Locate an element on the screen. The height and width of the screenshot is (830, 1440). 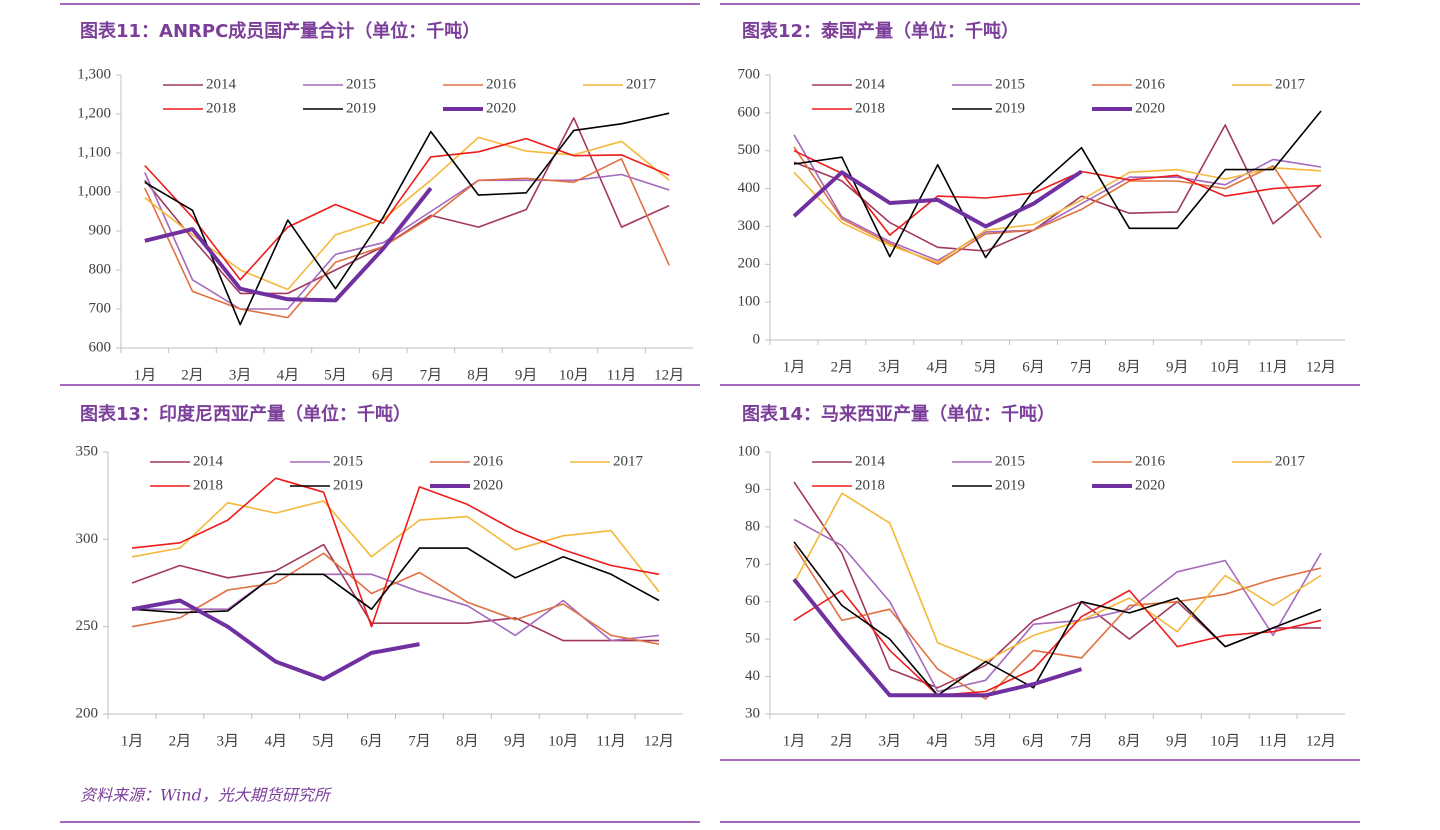
y-tick-label: 70 is located at coordinates (752, 564).